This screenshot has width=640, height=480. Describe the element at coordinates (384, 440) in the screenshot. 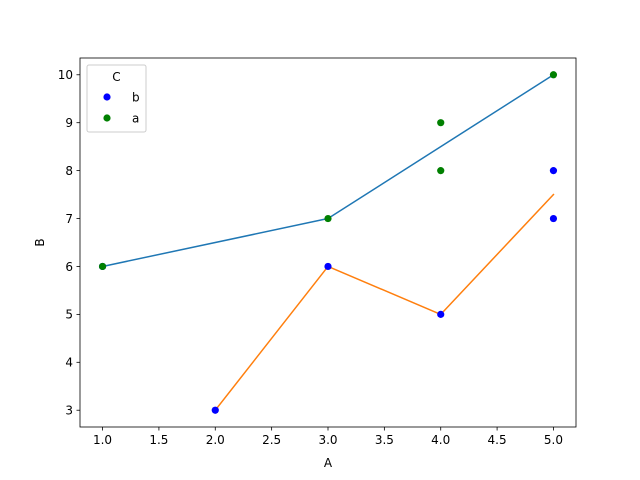

I see `x-tick-label: 3.5` at that location.